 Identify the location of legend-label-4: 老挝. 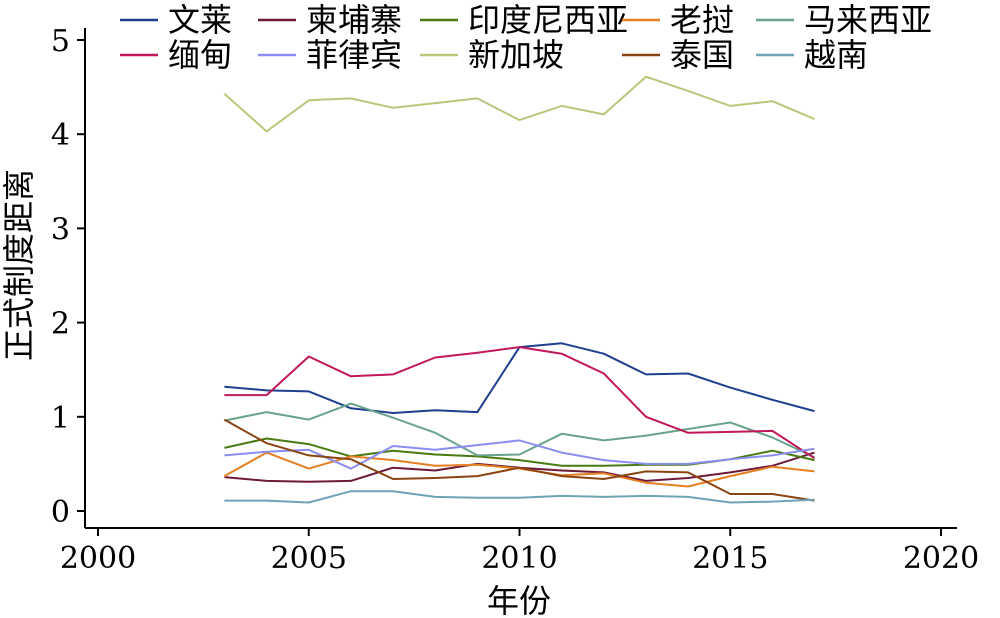
(702, 20).